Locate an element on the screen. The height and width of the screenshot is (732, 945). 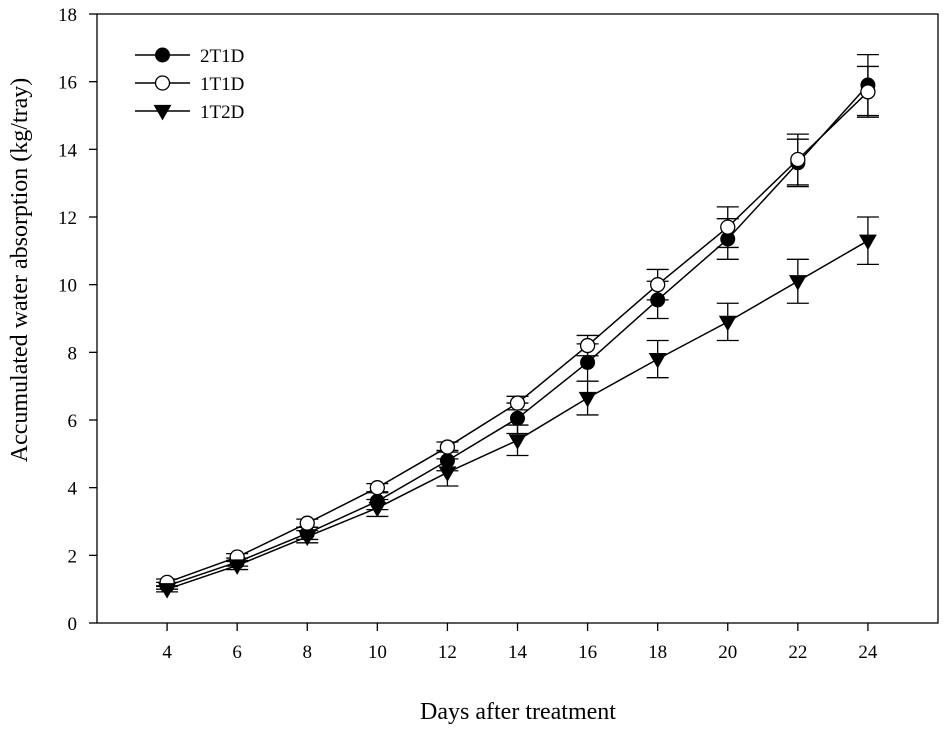
y-tick-label: 2 is located at coordinates (73, 556).